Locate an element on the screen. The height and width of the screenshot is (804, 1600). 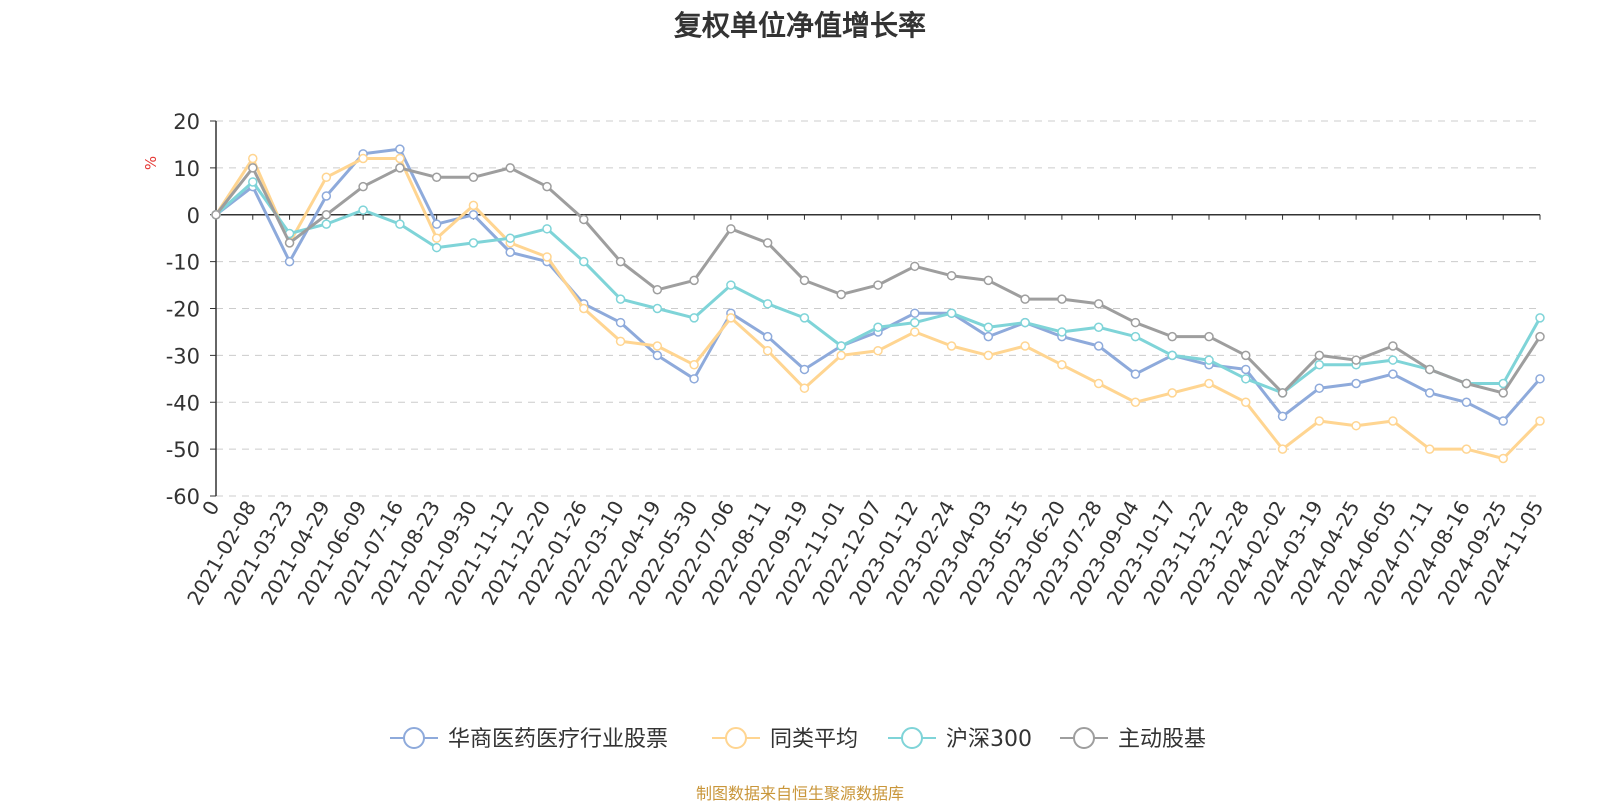
x-tick-label: 0 is located at coordinates (210, 508).